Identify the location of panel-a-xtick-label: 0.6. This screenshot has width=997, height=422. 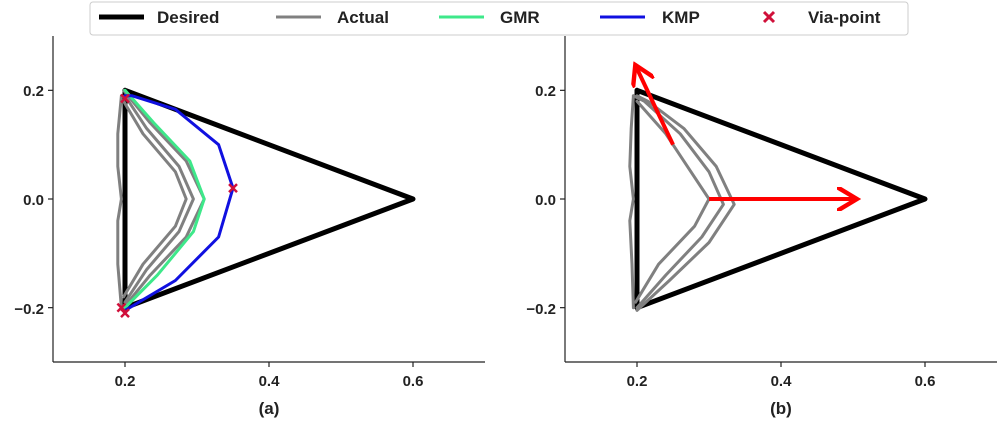
(413, 381).